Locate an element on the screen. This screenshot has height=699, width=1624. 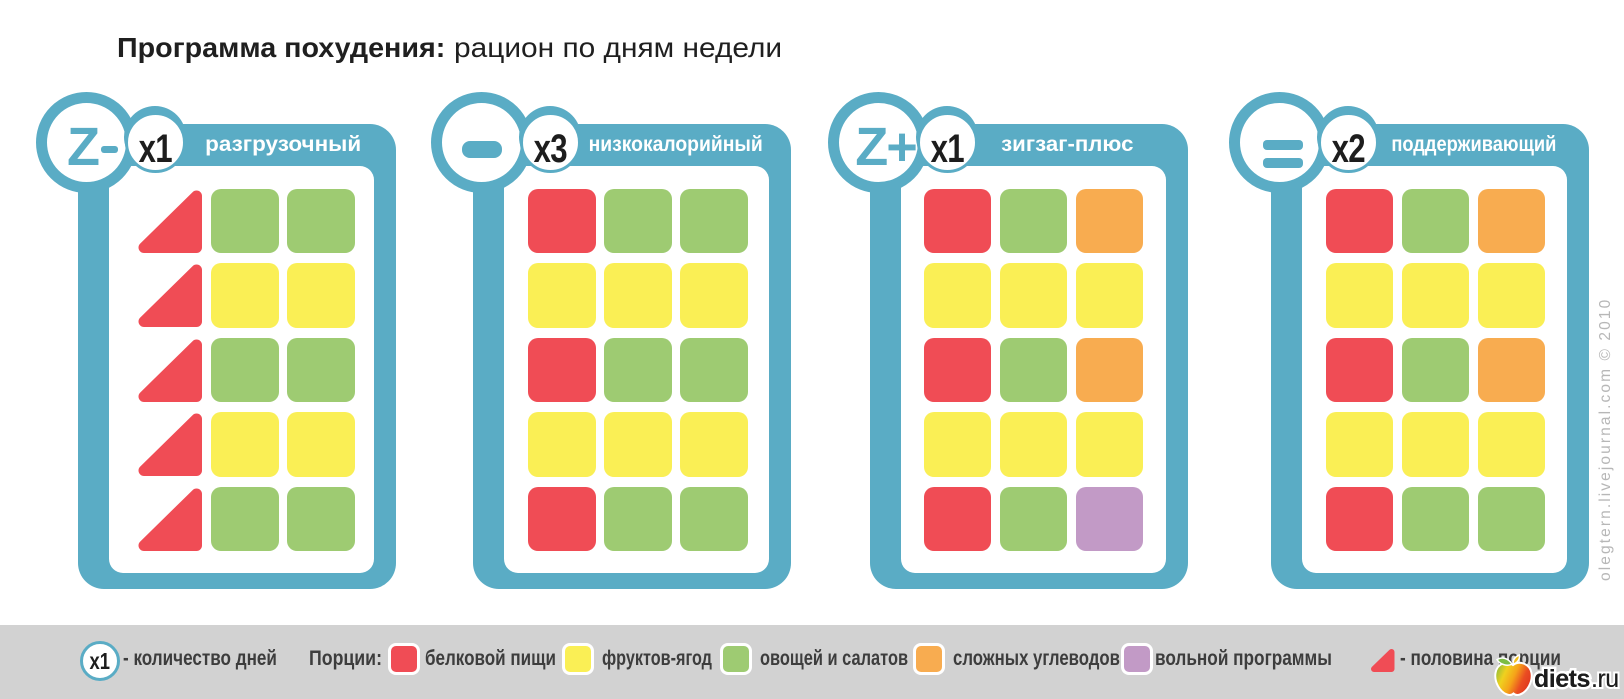
svg-text: .ru is located at coordinates (1605, 679).